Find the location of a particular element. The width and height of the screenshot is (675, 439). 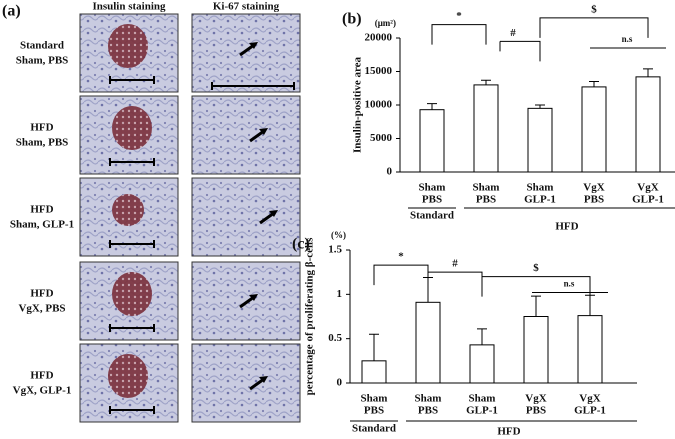

column-header: Ki-67 staining is located at coordinates (246, 7).